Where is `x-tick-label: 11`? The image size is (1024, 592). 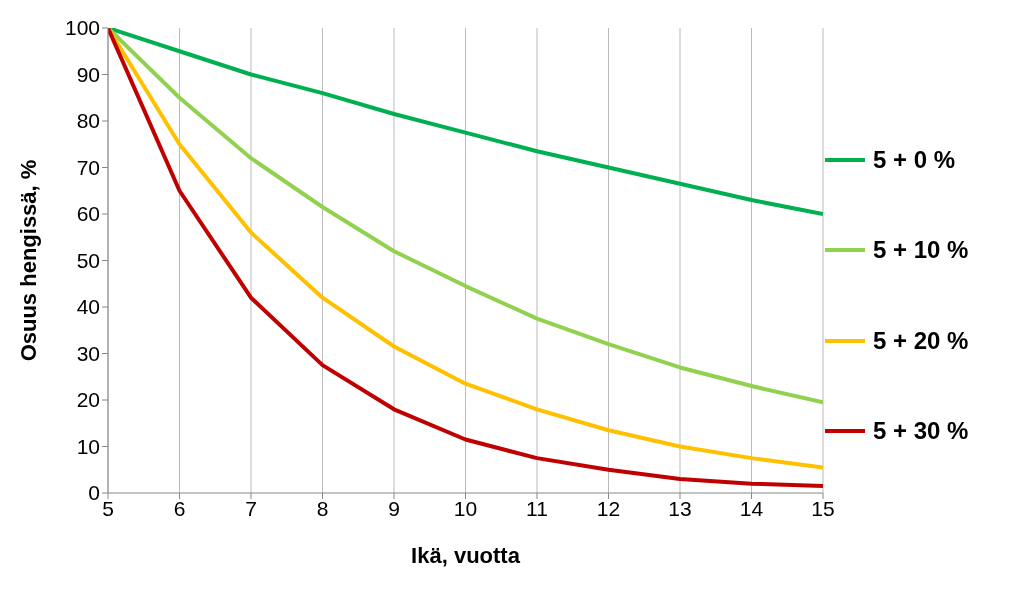 x-tick-label: 11 is located at coordinates (537, 508).